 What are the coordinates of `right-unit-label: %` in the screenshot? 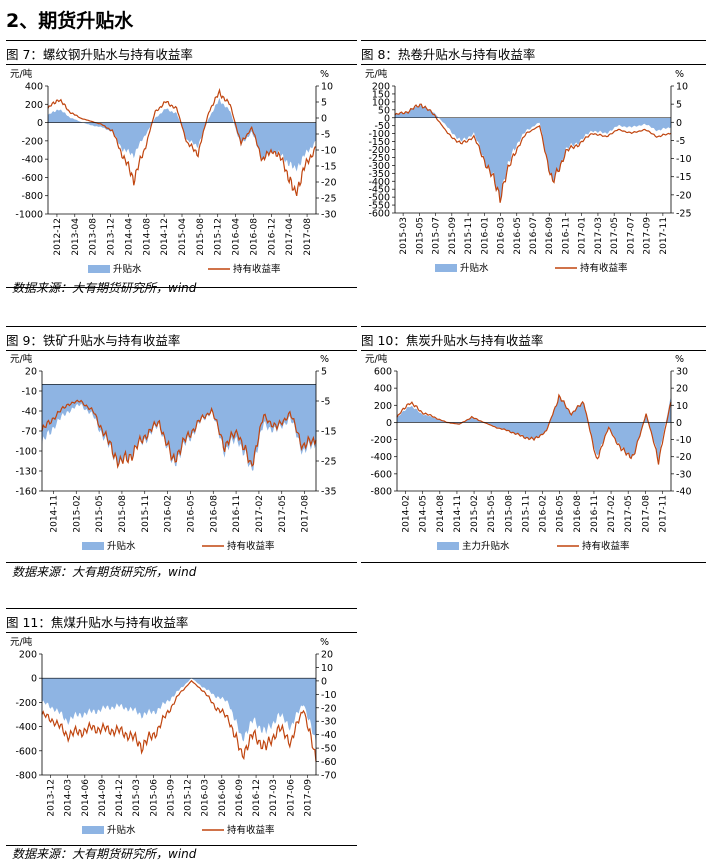 It's located at (324, 642).